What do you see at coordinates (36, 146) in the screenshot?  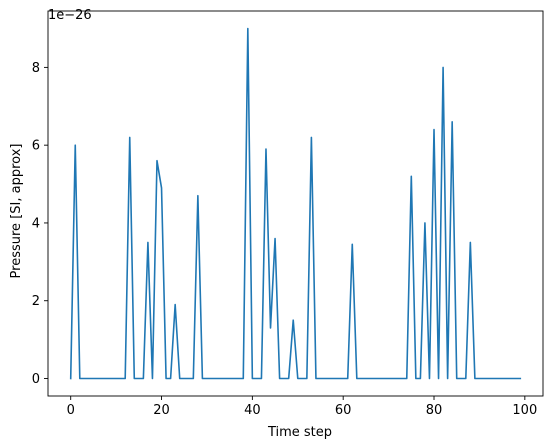 I see `y-tick-label: 6` at bounding box center [36, 146].